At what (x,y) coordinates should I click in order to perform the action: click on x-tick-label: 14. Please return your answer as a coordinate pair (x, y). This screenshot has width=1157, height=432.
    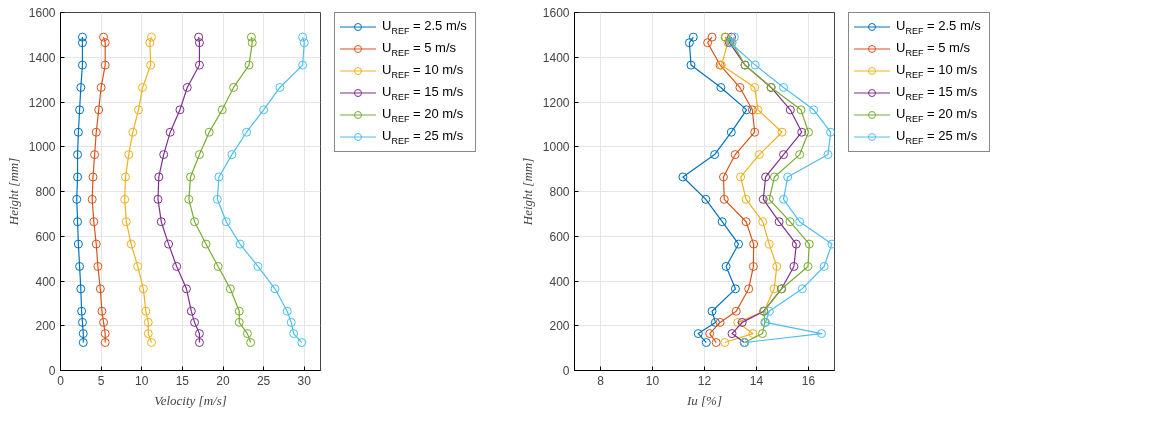
    Looking at the image, I should click on (756, 380).